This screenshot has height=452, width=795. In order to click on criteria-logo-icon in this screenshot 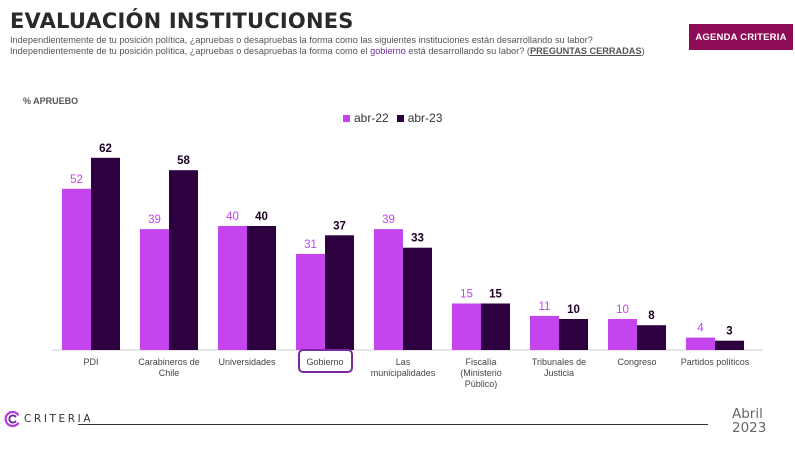, I will do `click(12, 419)`.